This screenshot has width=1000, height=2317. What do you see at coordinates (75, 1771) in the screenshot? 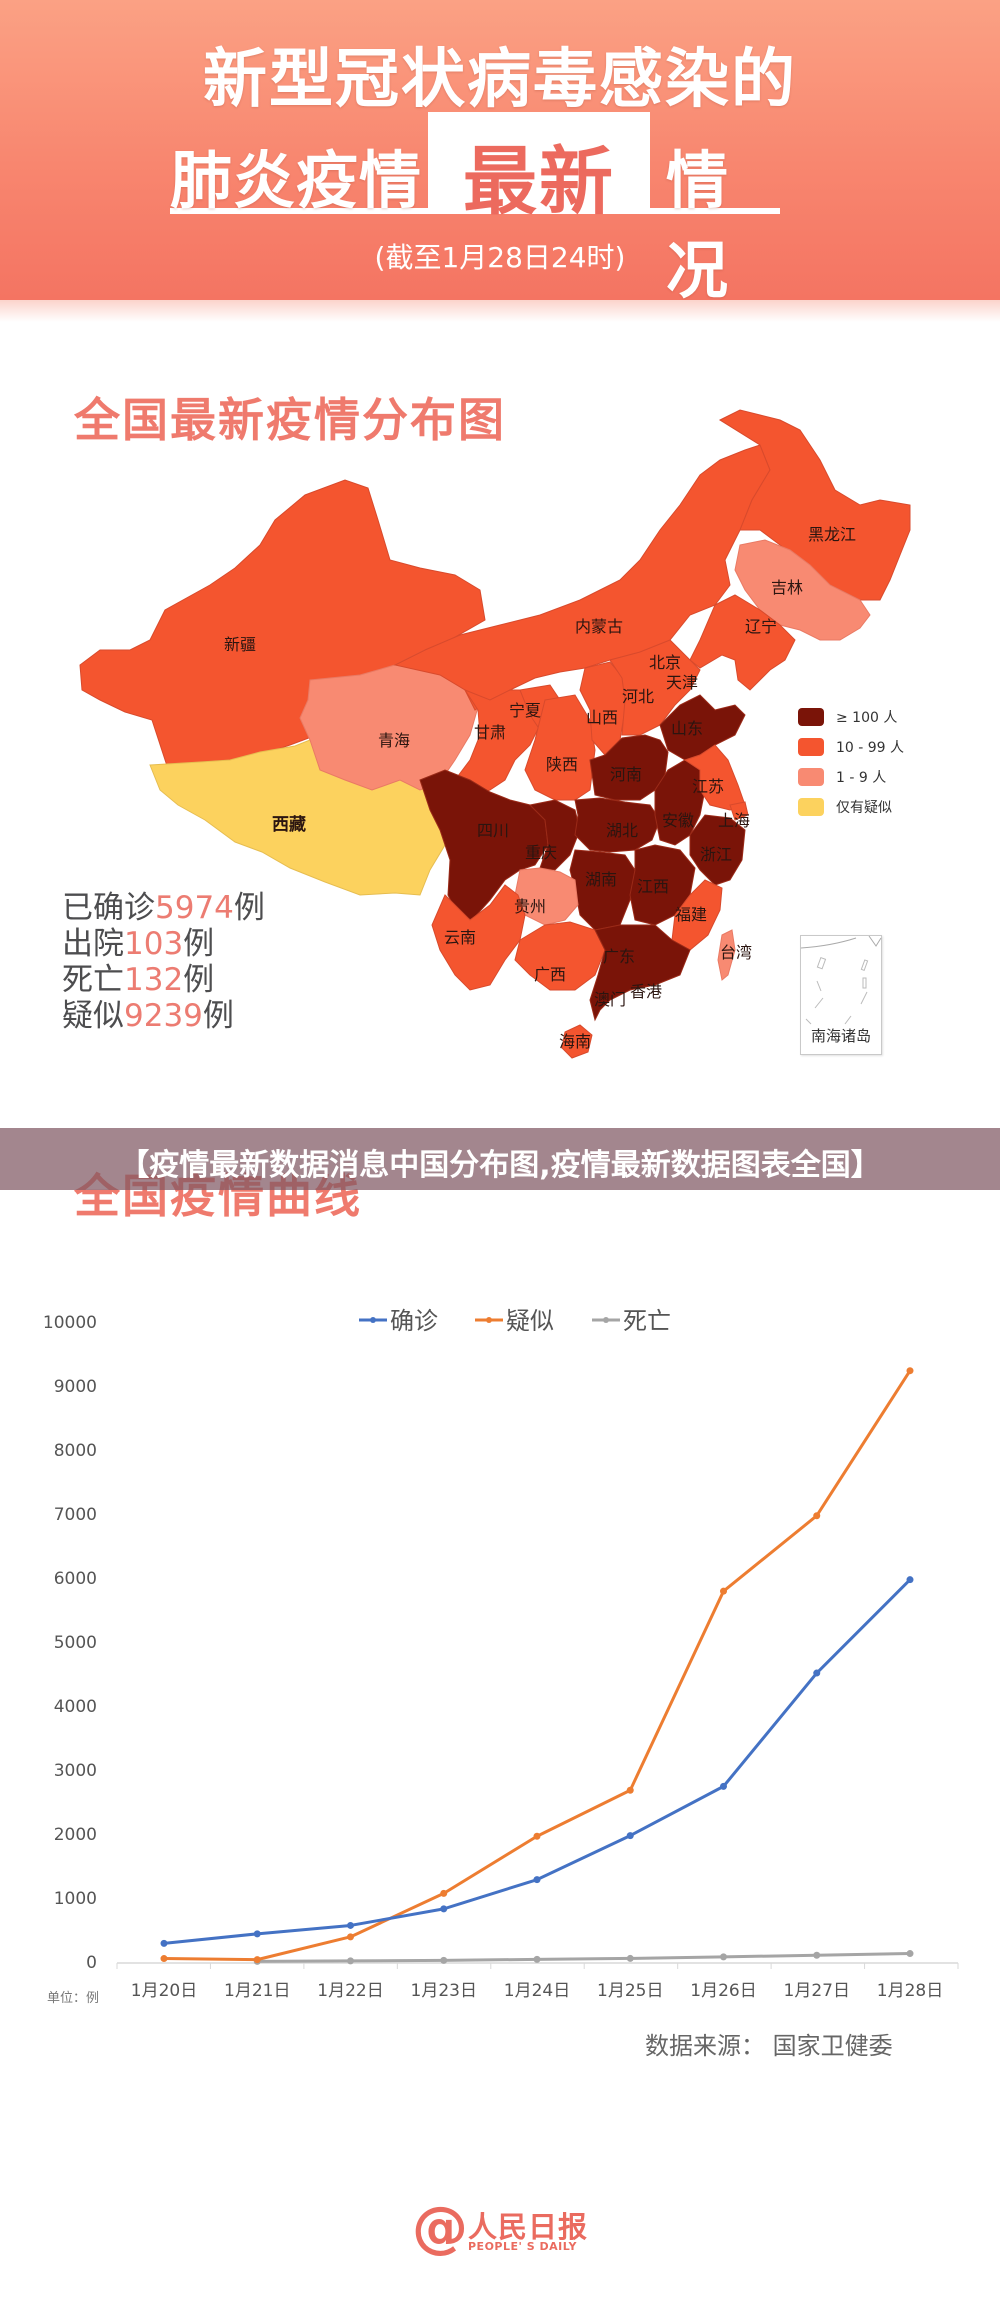
I see `y-tick-label: 3000` at bounding box center [75, 1771].